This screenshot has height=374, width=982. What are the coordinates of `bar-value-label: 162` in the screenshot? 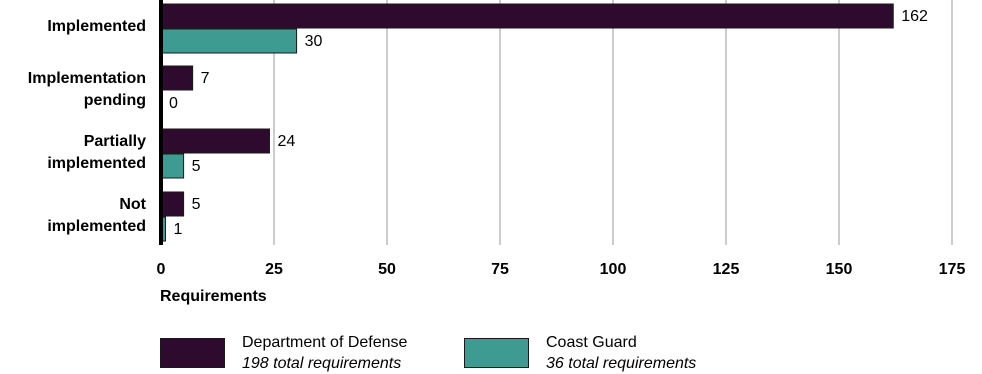 It's located at (914, 16).